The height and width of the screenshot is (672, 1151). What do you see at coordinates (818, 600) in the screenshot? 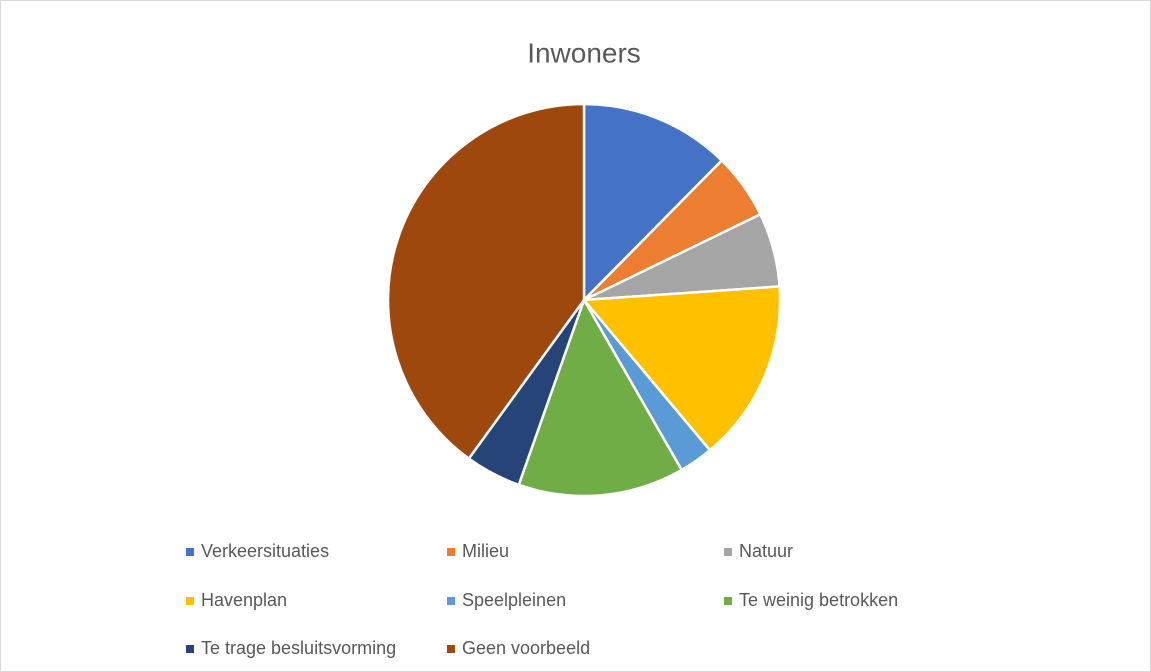
I see `legend-label: Te weinig betrokken` at bounding box center [818, 600].